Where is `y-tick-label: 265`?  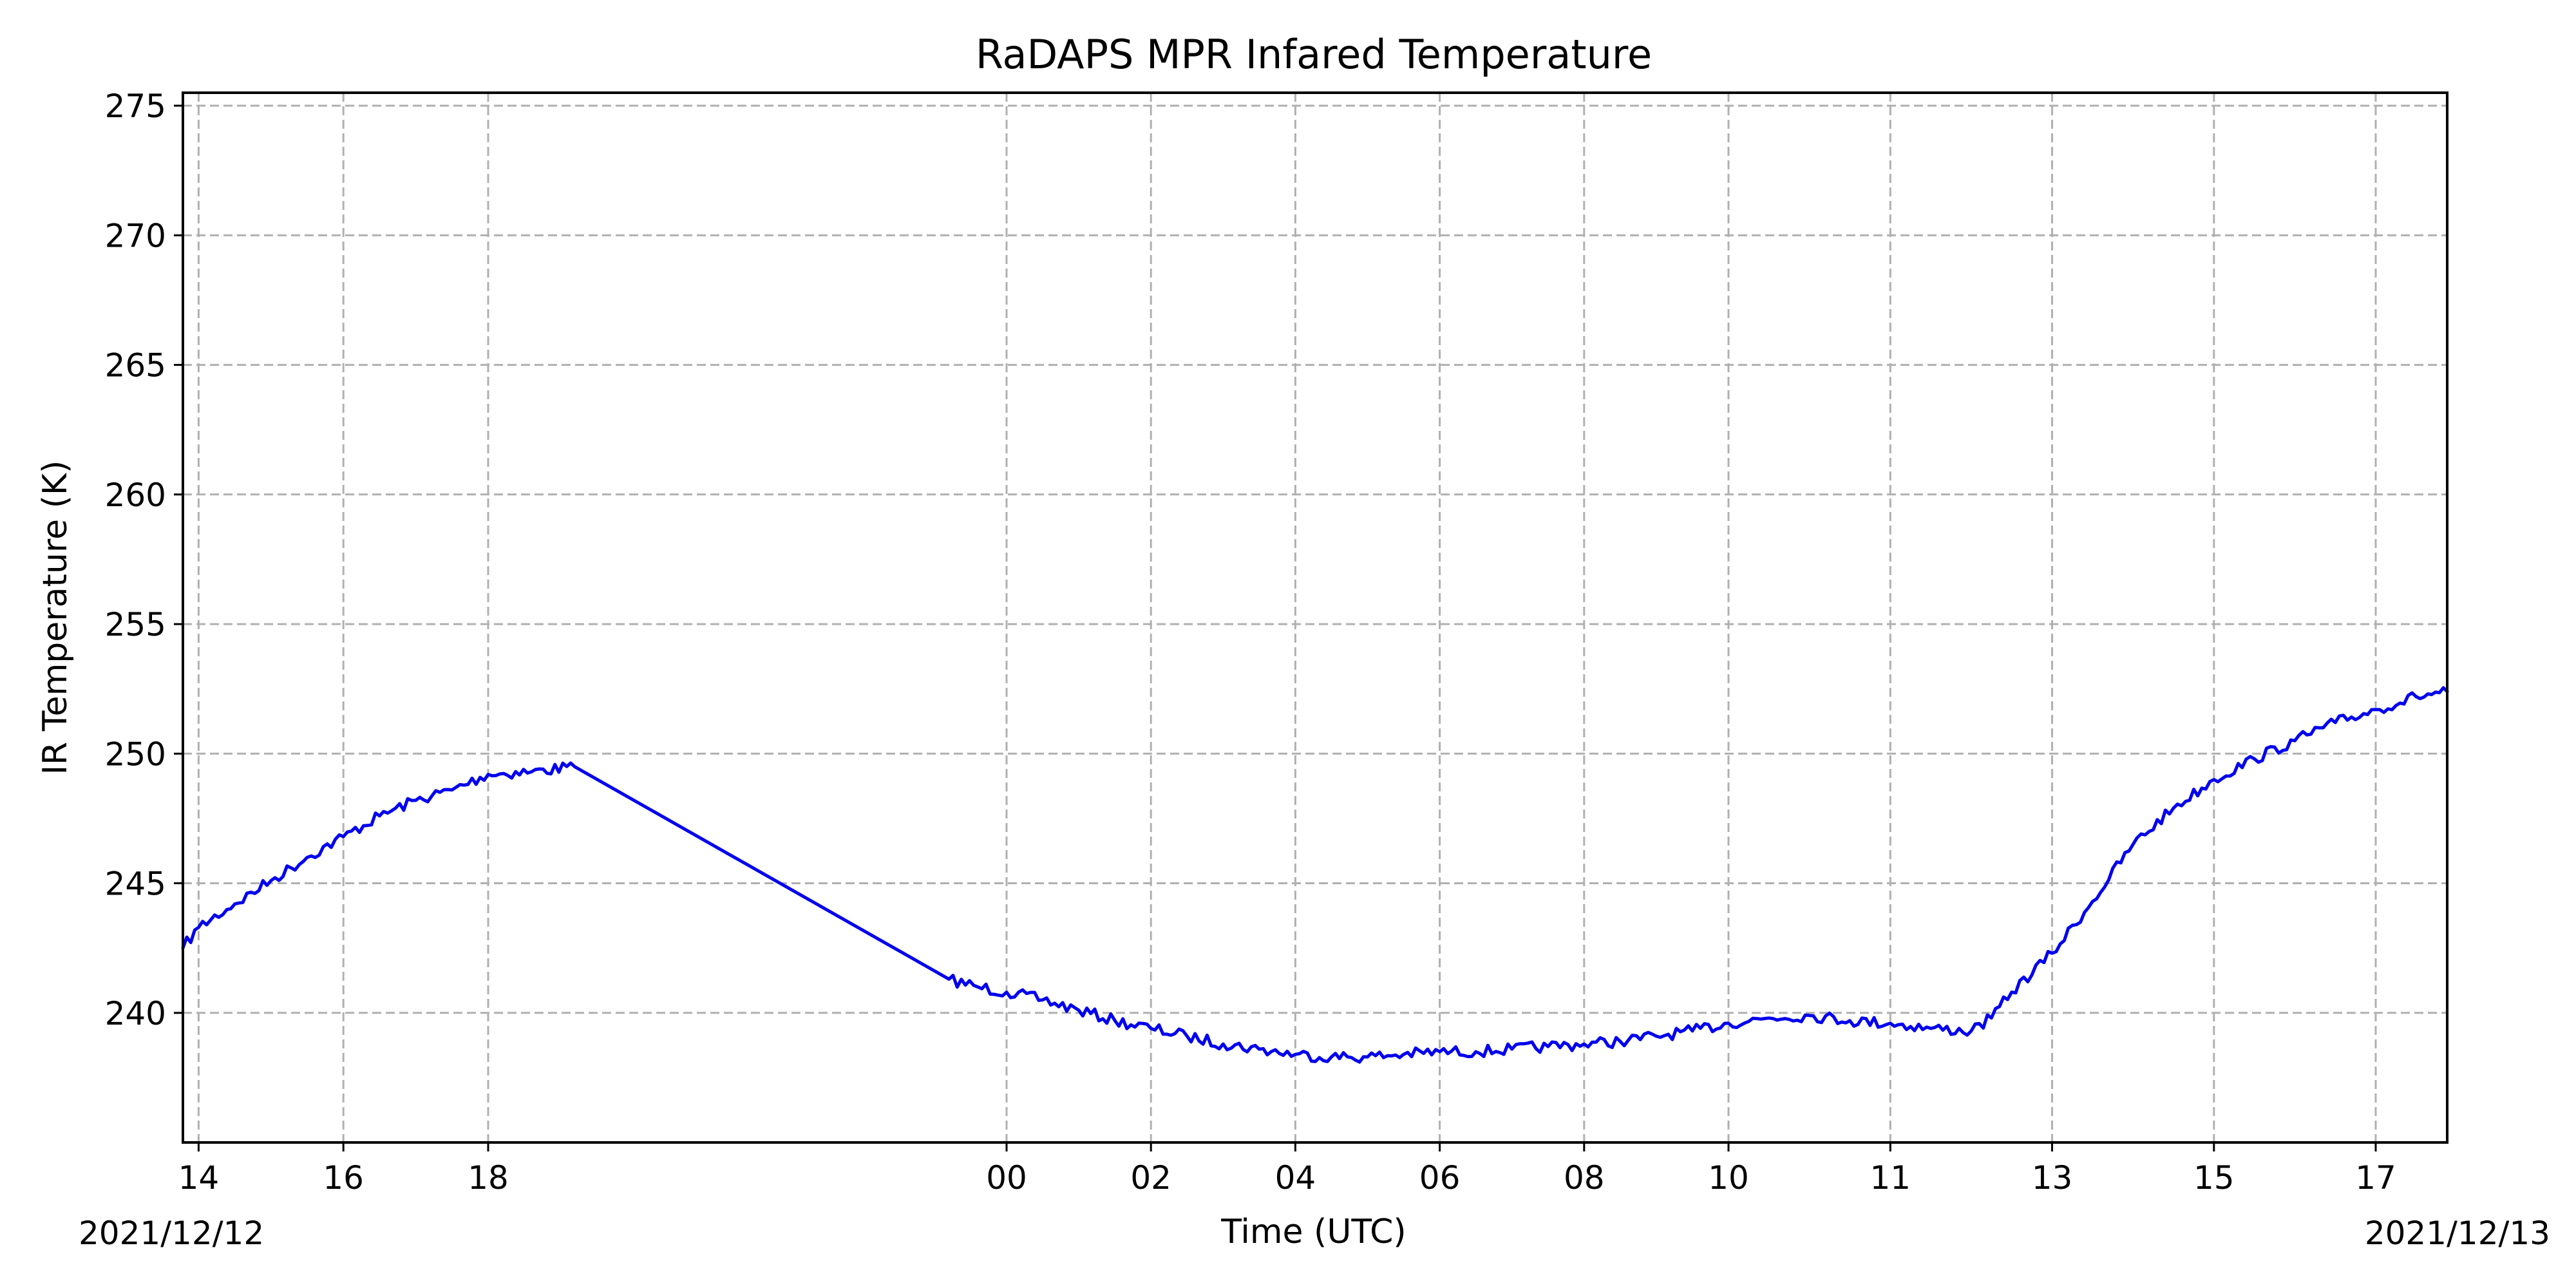
y-tick-label: 265 is located at coordinates (135, 366).